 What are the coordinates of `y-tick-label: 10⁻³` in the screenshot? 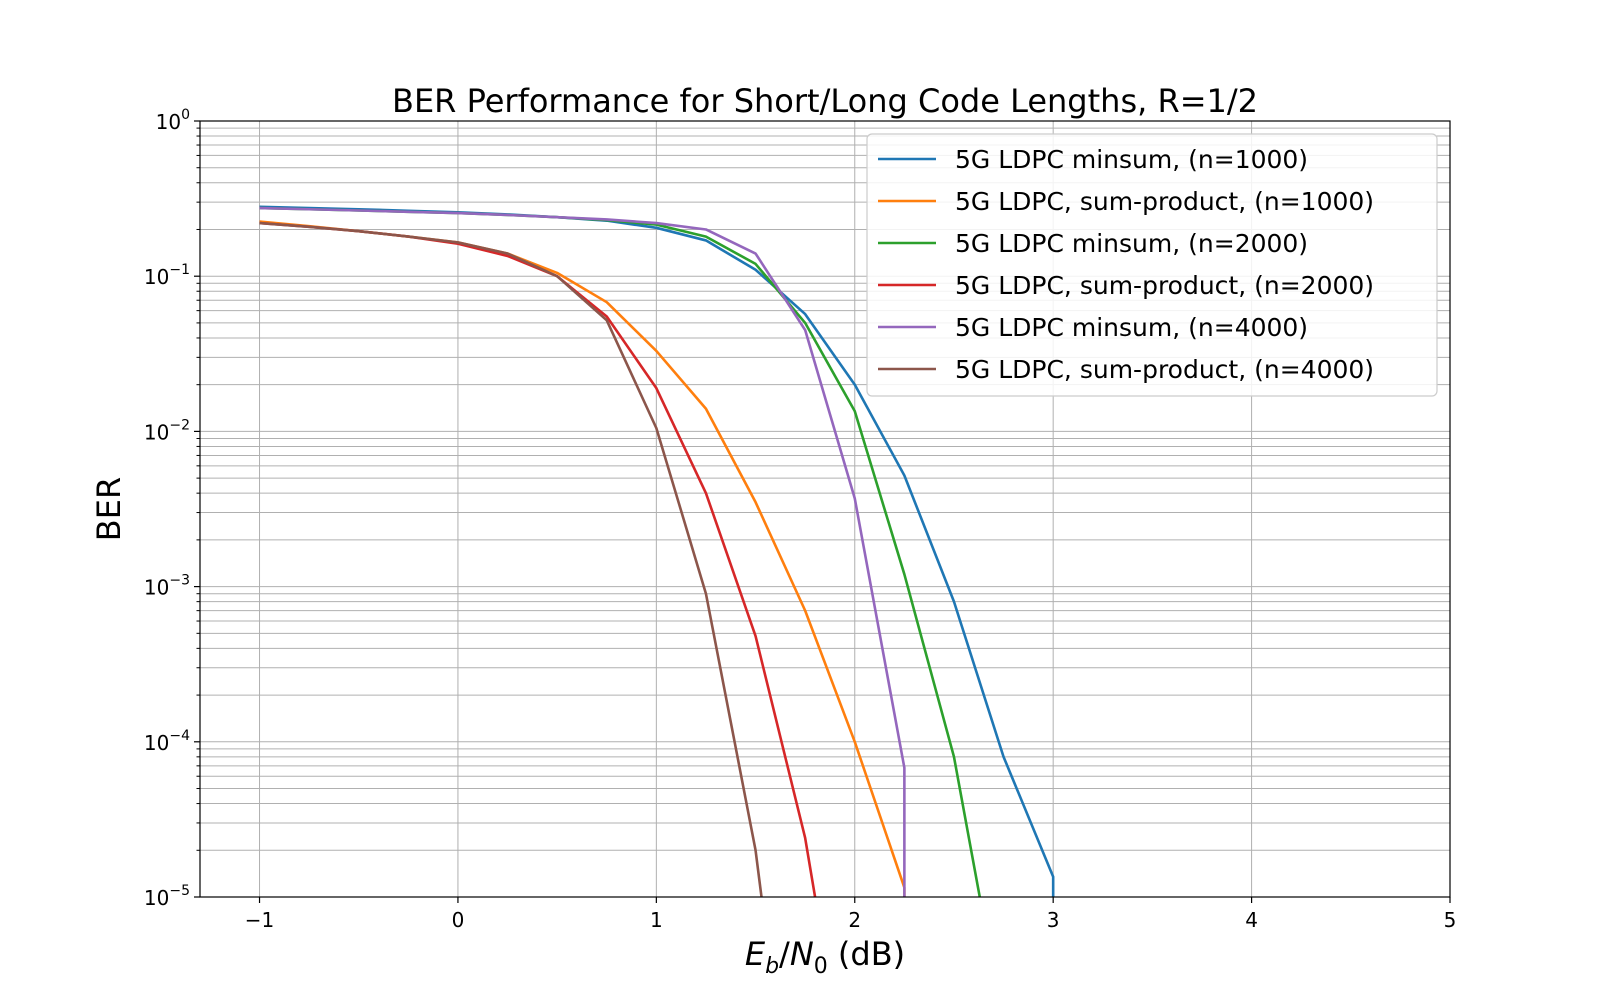 It's located at (167, 586).